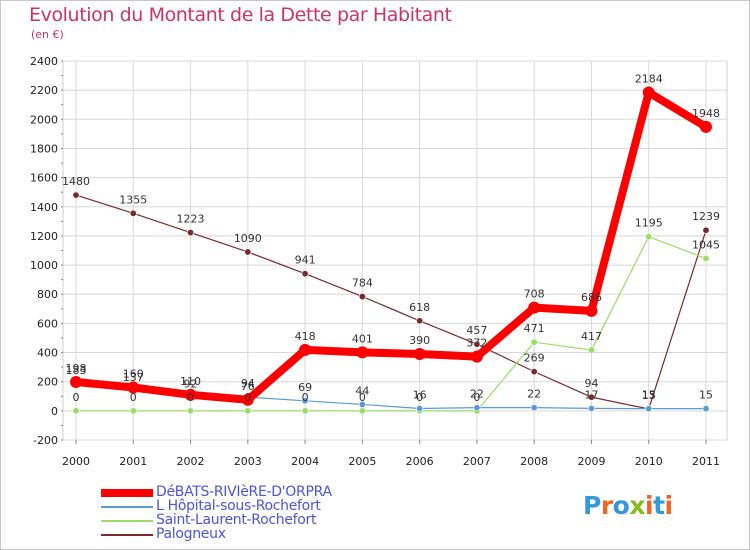  I want to click on y-tick-label: 2000, so click(44, 119).